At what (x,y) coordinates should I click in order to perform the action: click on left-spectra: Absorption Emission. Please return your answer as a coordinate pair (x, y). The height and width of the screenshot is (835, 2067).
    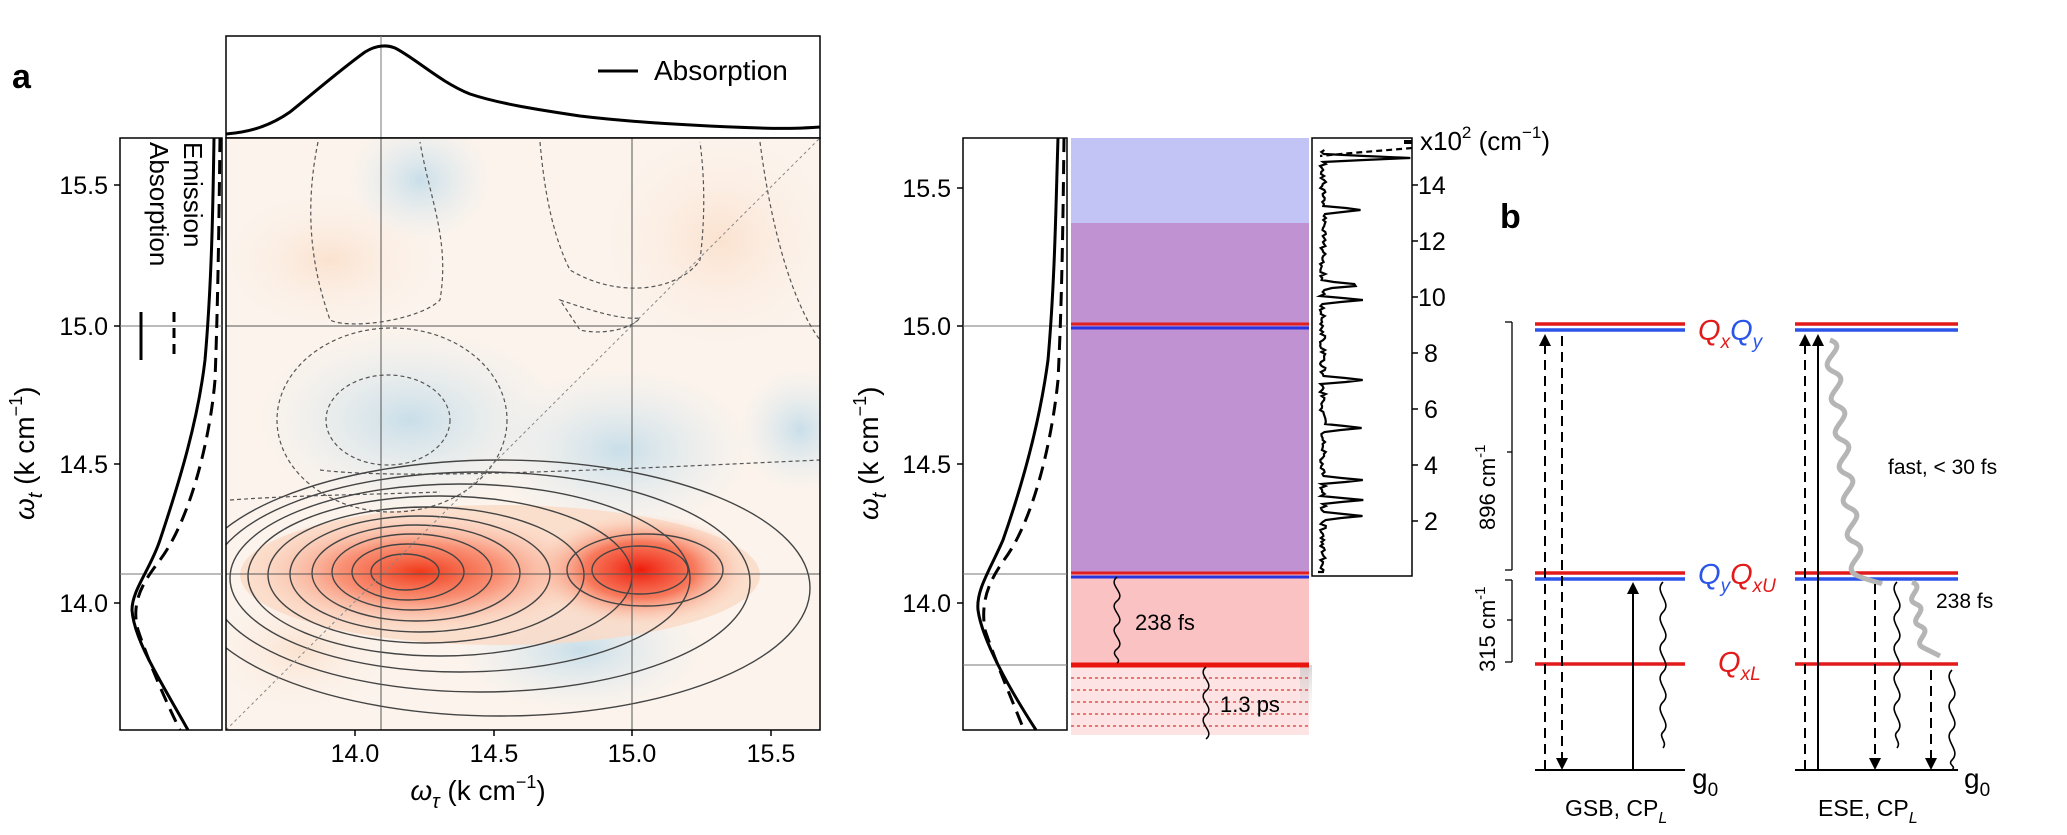
    Looking at the image, I should click on (171, 434).